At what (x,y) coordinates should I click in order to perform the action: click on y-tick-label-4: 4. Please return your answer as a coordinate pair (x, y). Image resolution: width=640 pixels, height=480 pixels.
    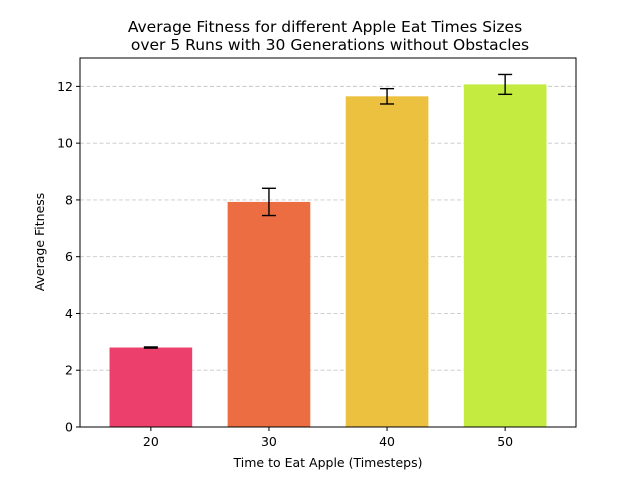
    Looking at the image, I should click on (69, 313).